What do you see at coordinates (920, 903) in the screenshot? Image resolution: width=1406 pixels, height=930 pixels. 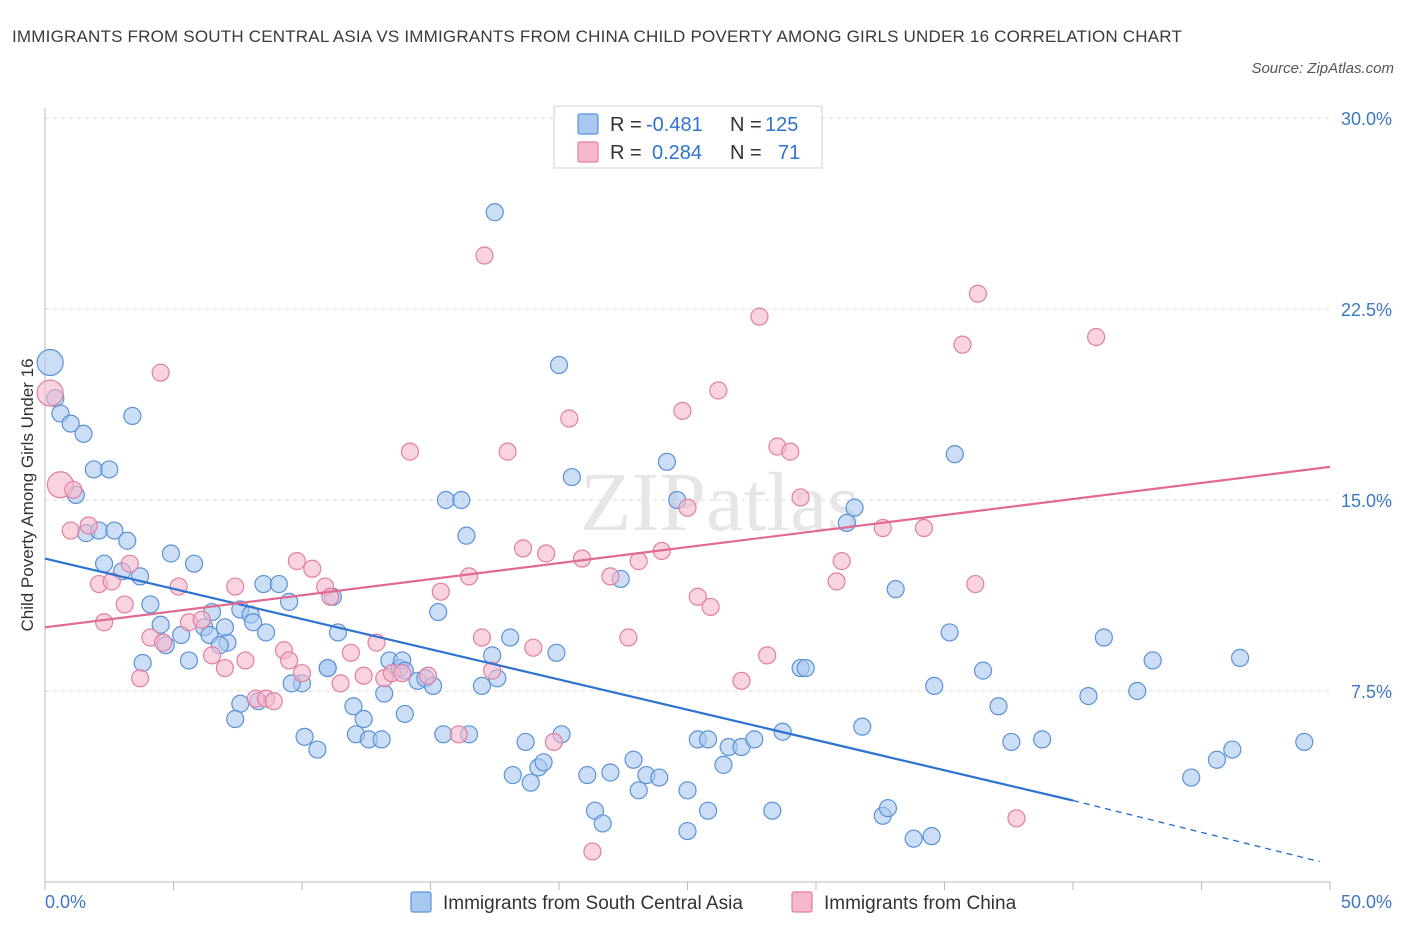 I see `bottom-legend-label-pink: Immigrants from China` at bounding box center [920, 903].